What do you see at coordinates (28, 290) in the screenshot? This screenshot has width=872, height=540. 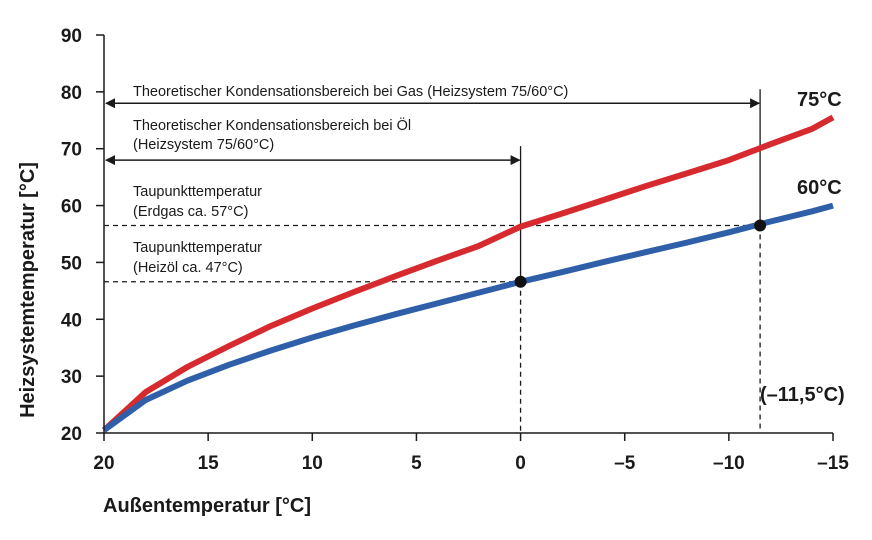 I see `y-axis-title: Heizsystemtemperatur [°C]` at bounding box center [28, 290].